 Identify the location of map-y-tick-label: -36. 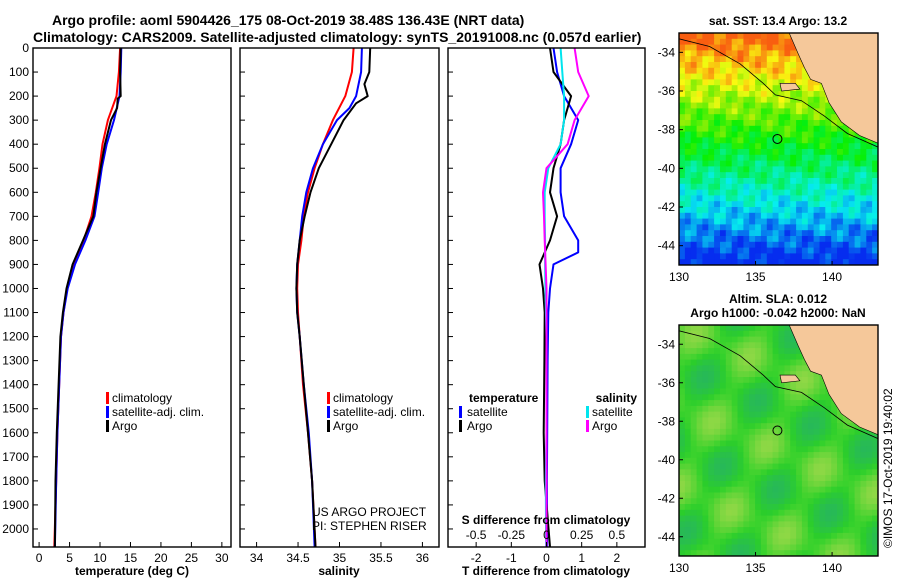
(667, 383).